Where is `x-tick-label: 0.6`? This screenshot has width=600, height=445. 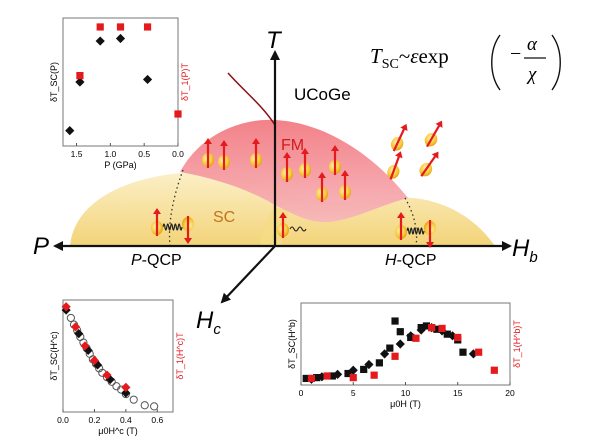 x-tick-label: 0.6 is located at coordinates (157, 420).